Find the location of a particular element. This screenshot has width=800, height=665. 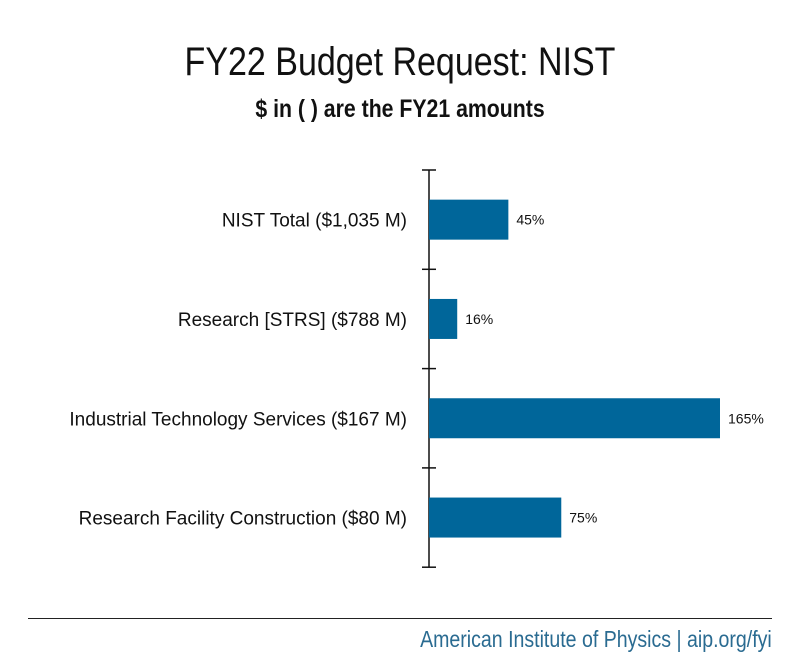

category-label: Industrial Technology Services ($167 M) is located at coordinates (238, 419).